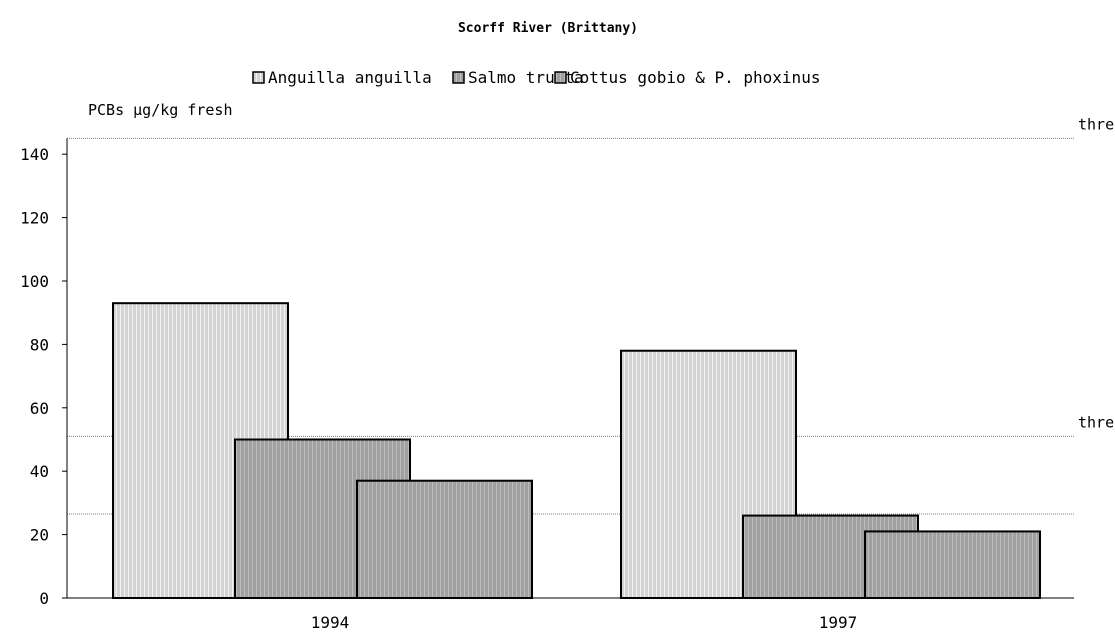  I want to click on legend-label-0: Anguilla anguilla, so click(350, 77).